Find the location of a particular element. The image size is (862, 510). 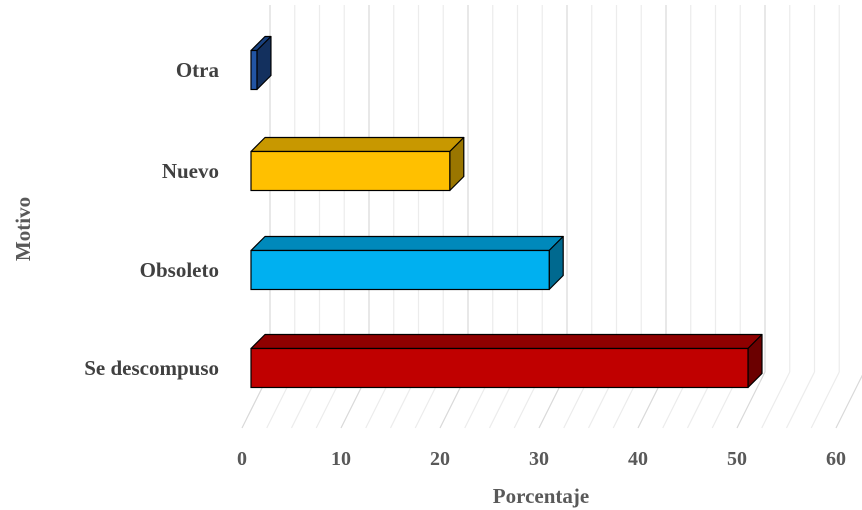

x-tick-label: 10 is located at coordinates (341, 459).